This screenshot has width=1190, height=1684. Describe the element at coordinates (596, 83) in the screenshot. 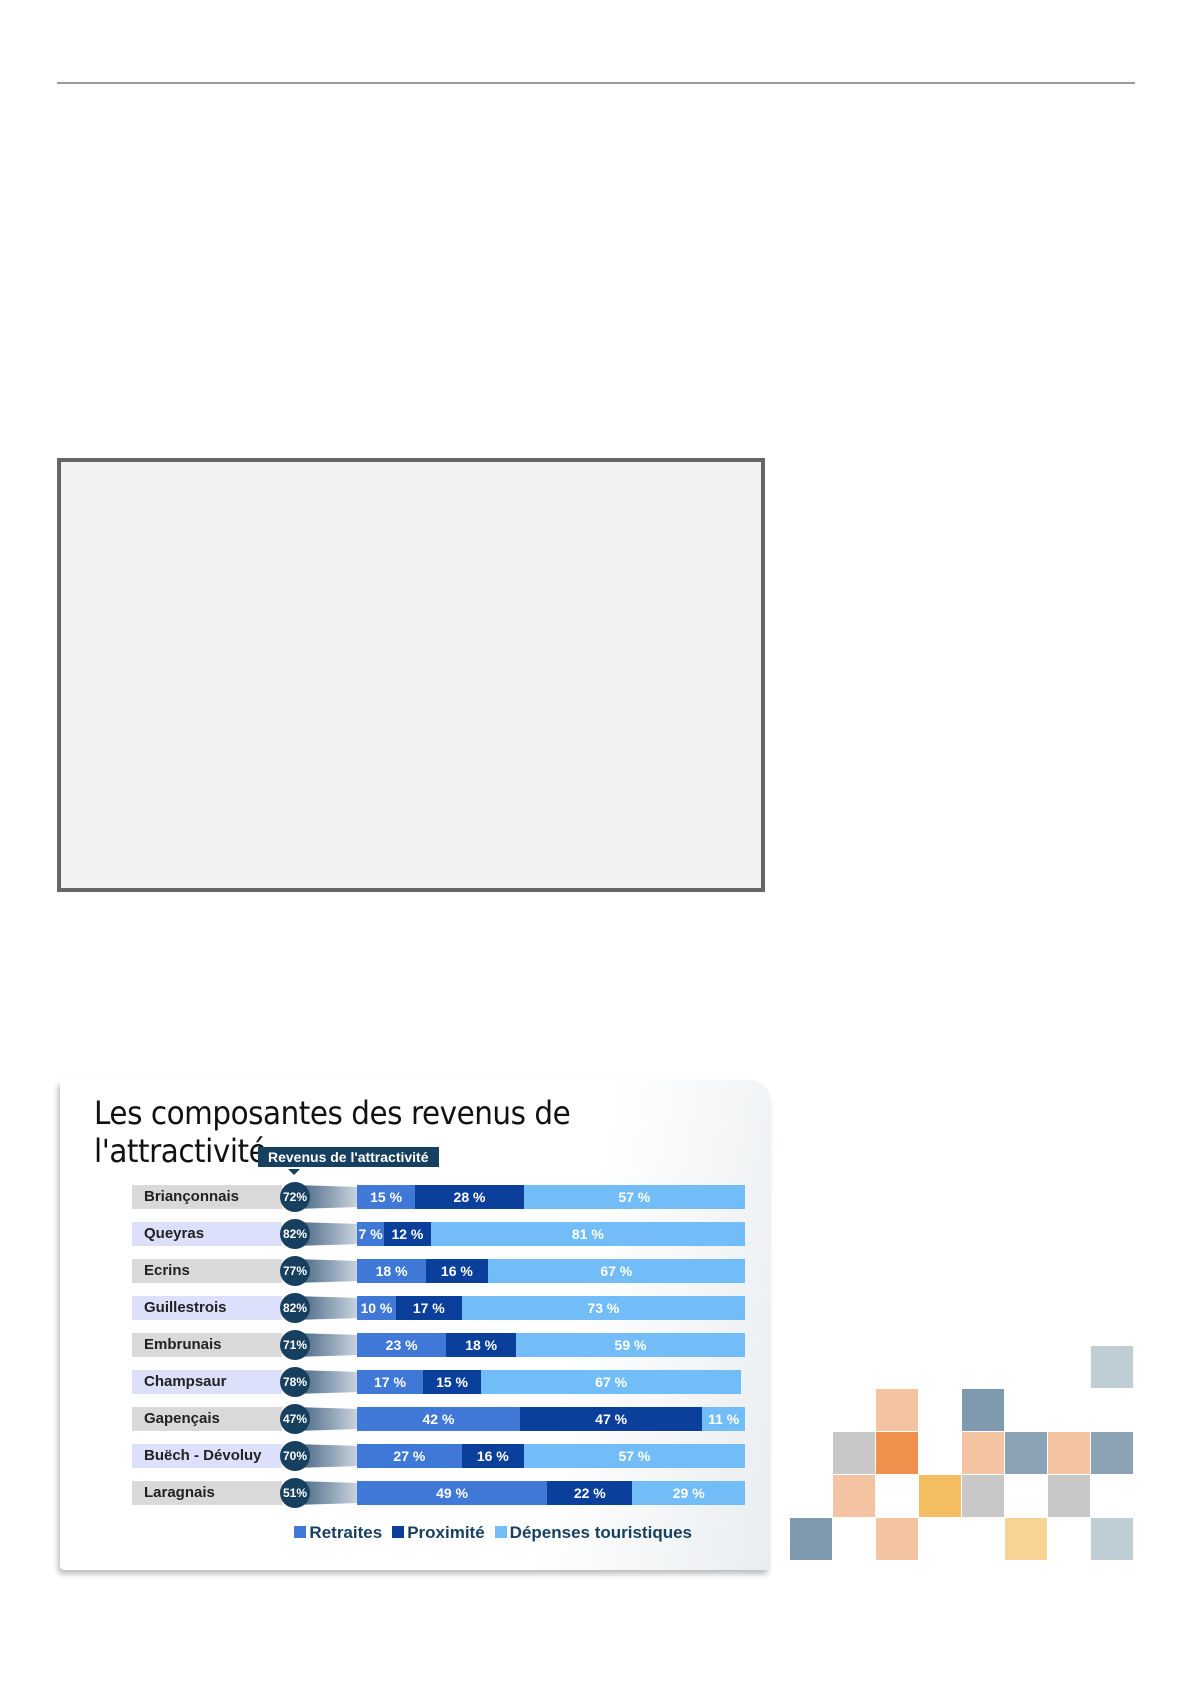

I see `header-rule` at that location.